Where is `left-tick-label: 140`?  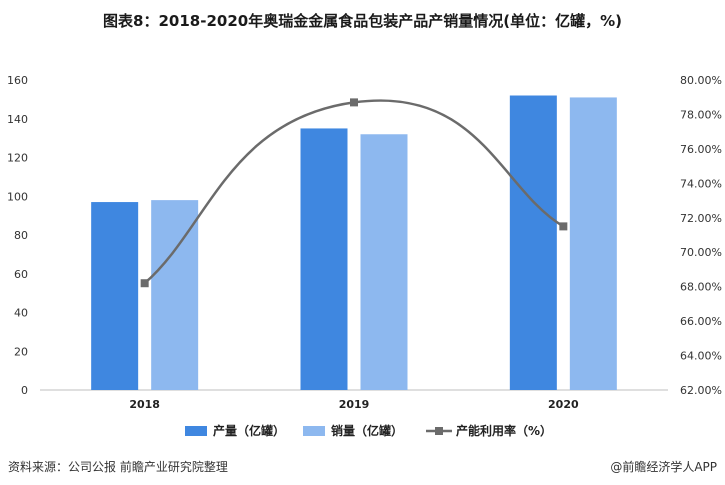
left-tick-label: 140 is located at coordinates (17, 119).